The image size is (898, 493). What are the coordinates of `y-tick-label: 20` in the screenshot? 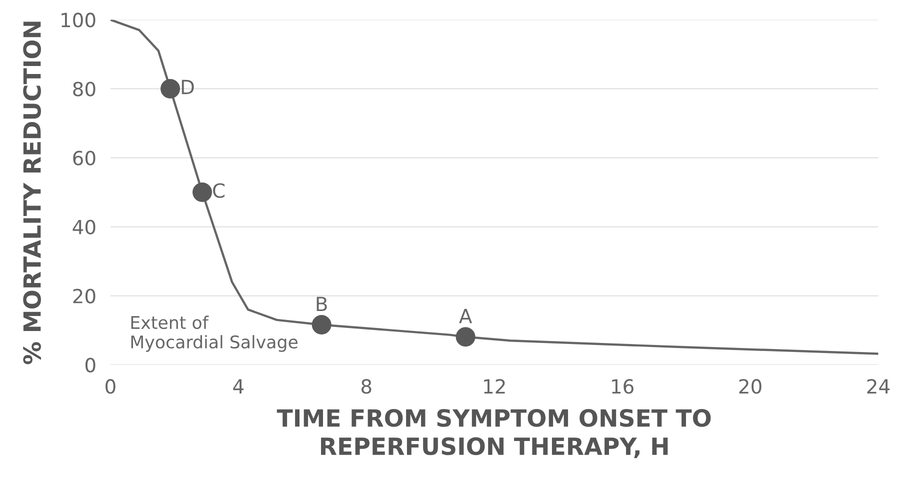 It's located at (84, 296).